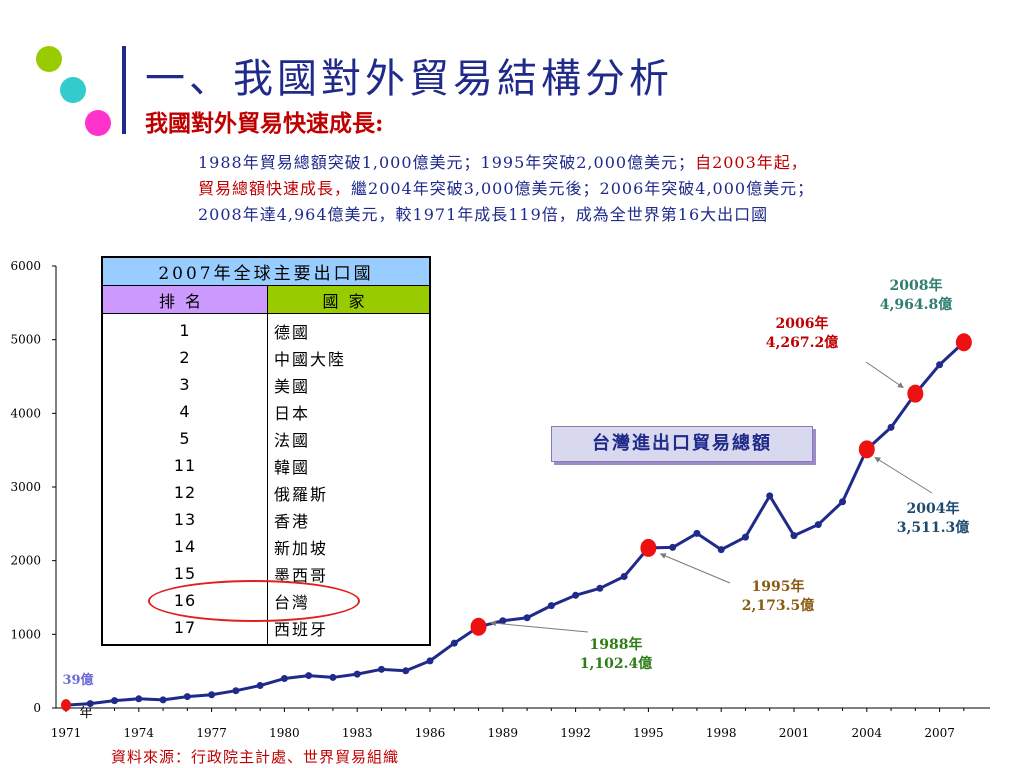  Describe the element at coordinates (616, 644) in the screenshot. I see `annotation-year: 1988年` at that location.